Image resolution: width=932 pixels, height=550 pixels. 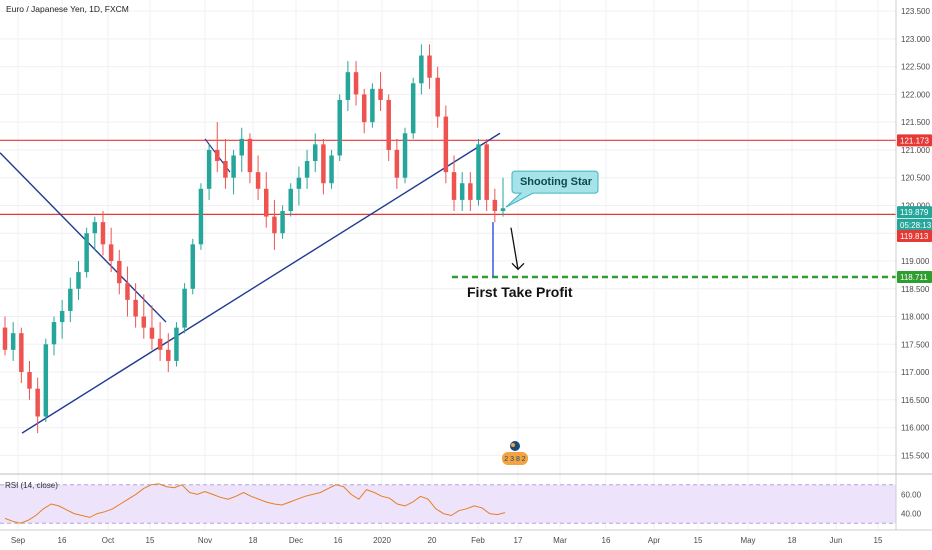 I want to click on price-tick-label: 120.000, so click(x=915, y=205).